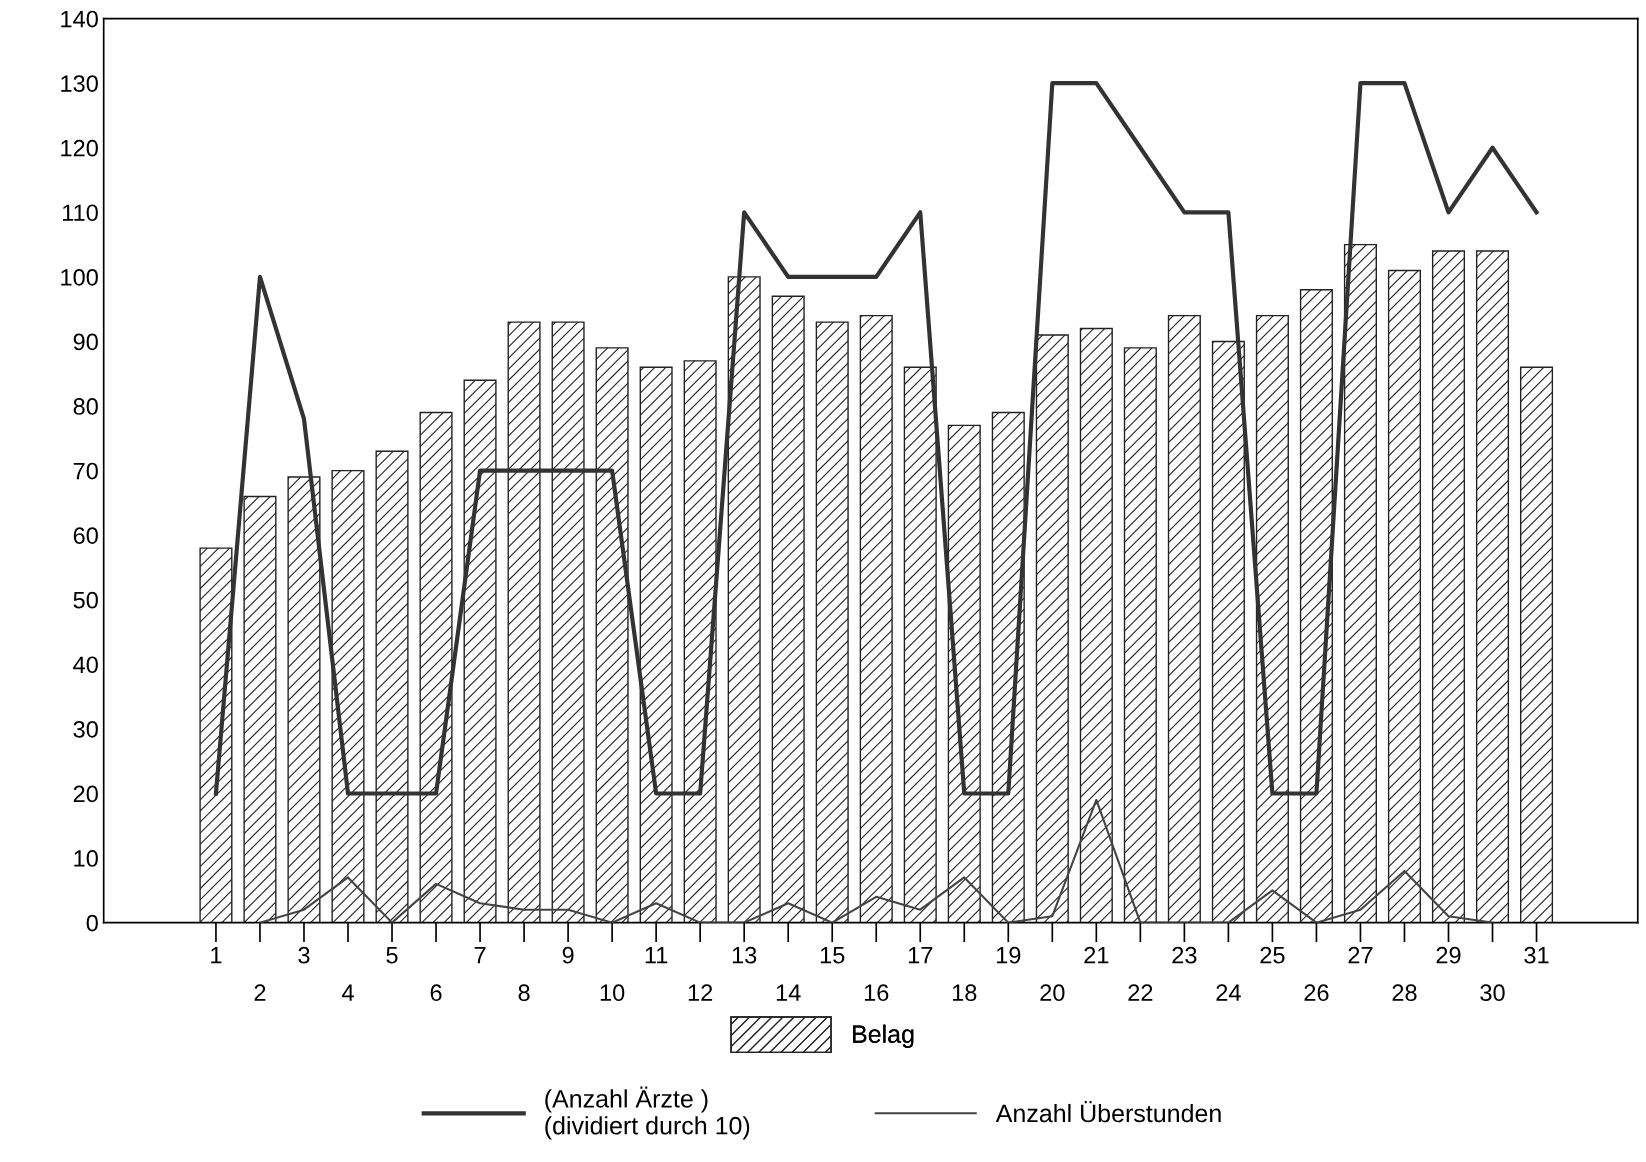 The image size is (1646, 1162). Describe the element at coordinates (79, 83) in the screenshot. I see `y-tick-label: 130` at that location.